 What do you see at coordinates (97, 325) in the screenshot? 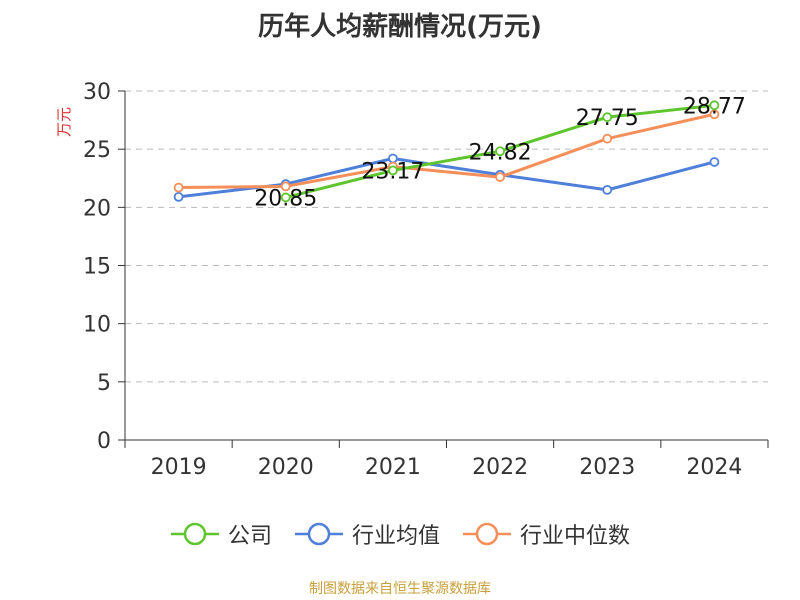
I see `y-tick-label: 10` at bounding box center [97, 325].